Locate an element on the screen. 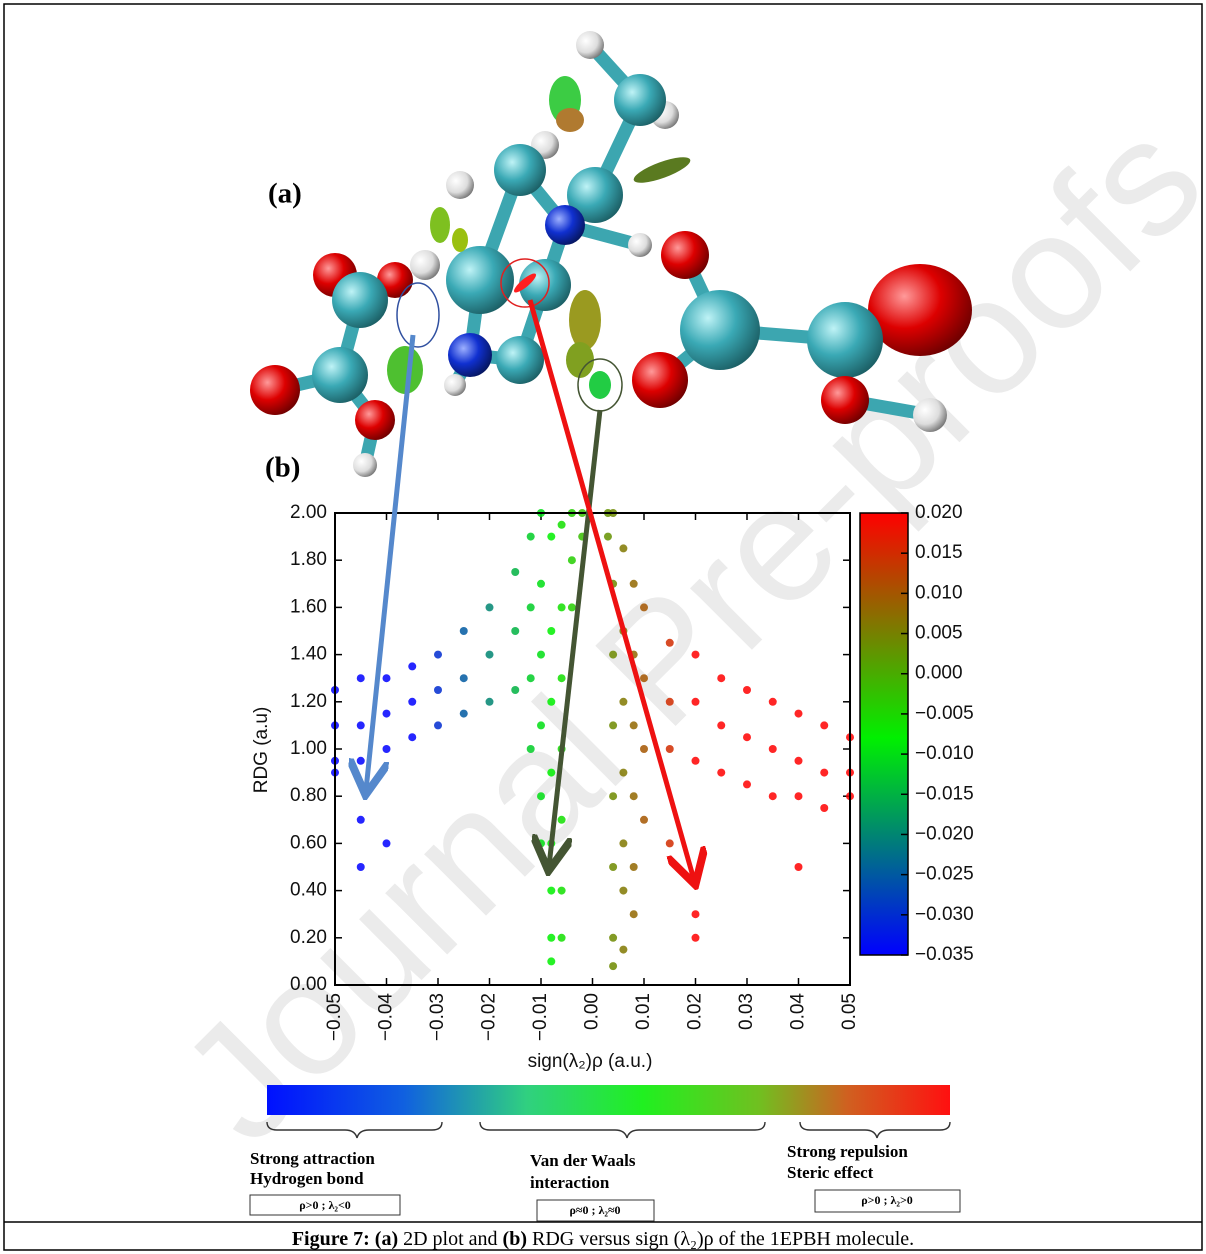  colorbar-tick-label: −0.030 is located at coordinates (944, 914).